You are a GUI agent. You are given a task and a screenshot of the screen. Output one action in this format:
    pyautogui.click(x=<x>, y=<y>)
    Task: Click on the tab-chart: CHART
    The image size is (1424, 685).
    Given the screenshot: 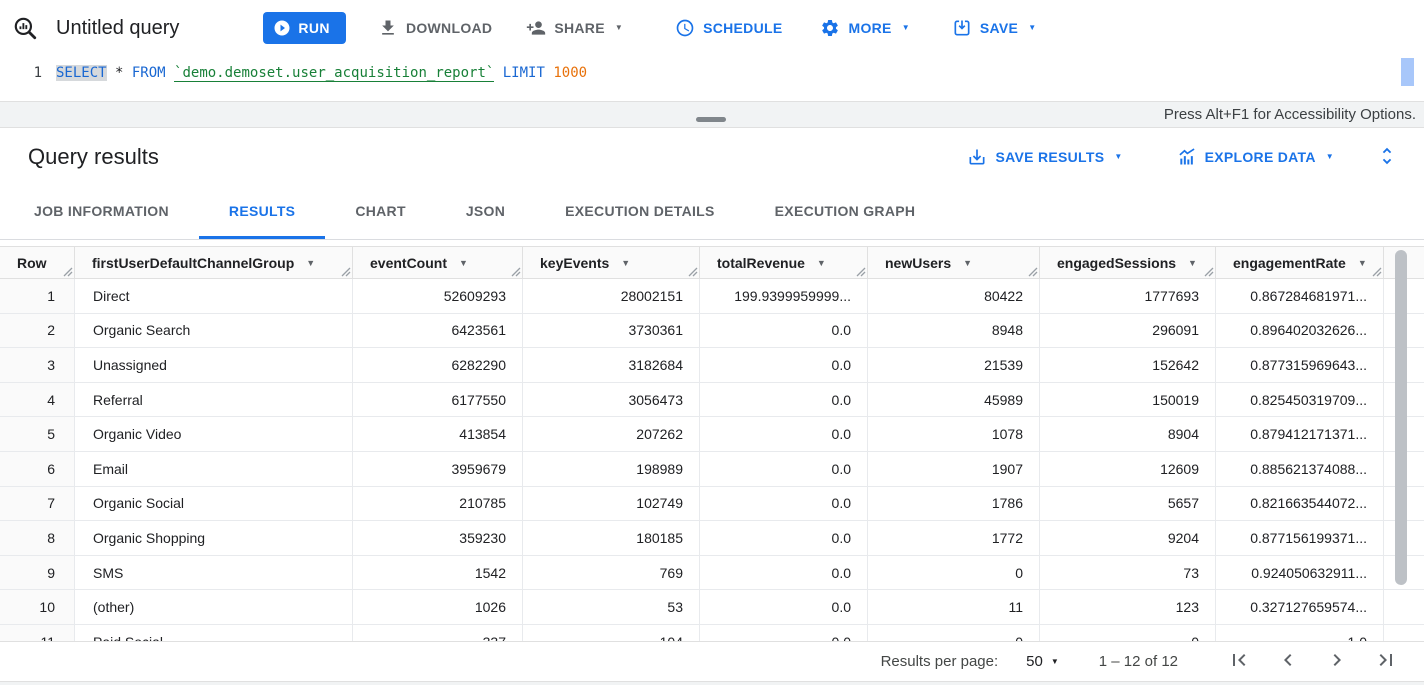 What is the action you would take?
    pyautogui.click(x=380, y=211)
    